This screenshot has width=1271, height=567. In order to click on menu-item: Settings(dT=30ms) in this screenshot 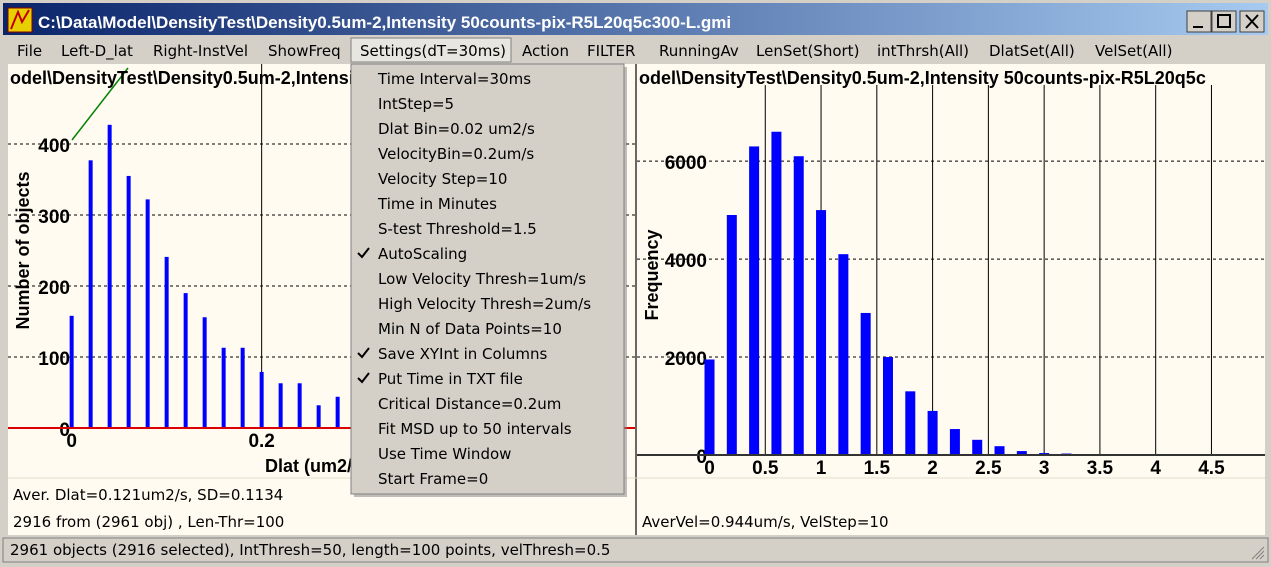, I will do `click(433, 51)`.